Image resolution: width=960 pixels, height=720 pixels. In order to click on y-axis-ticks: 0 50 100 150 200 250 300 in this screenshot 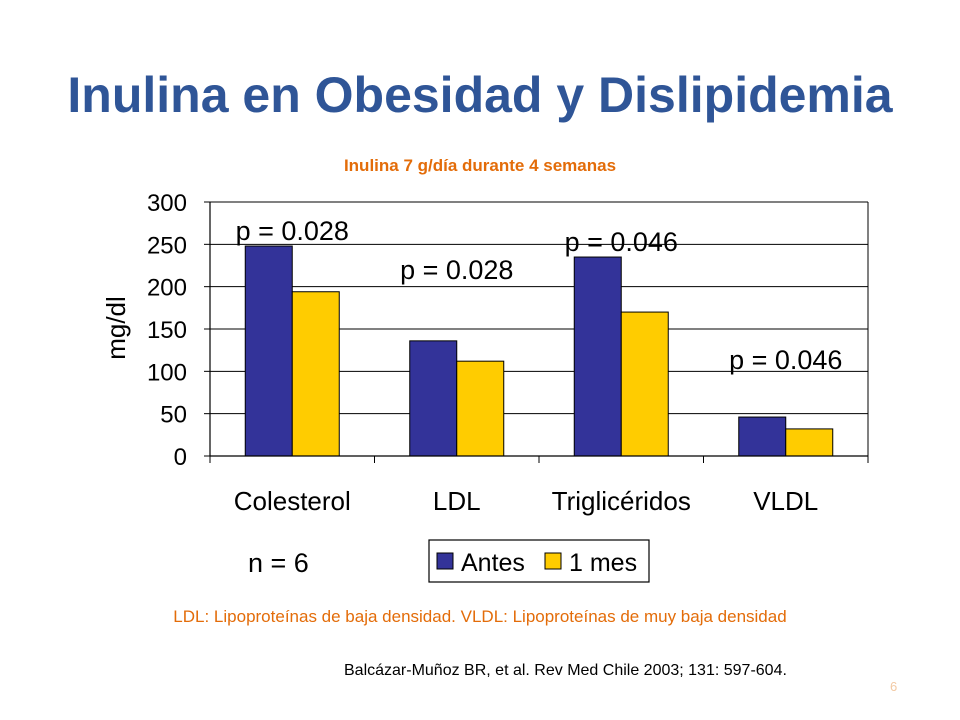, I will do `click(178, 330)`.